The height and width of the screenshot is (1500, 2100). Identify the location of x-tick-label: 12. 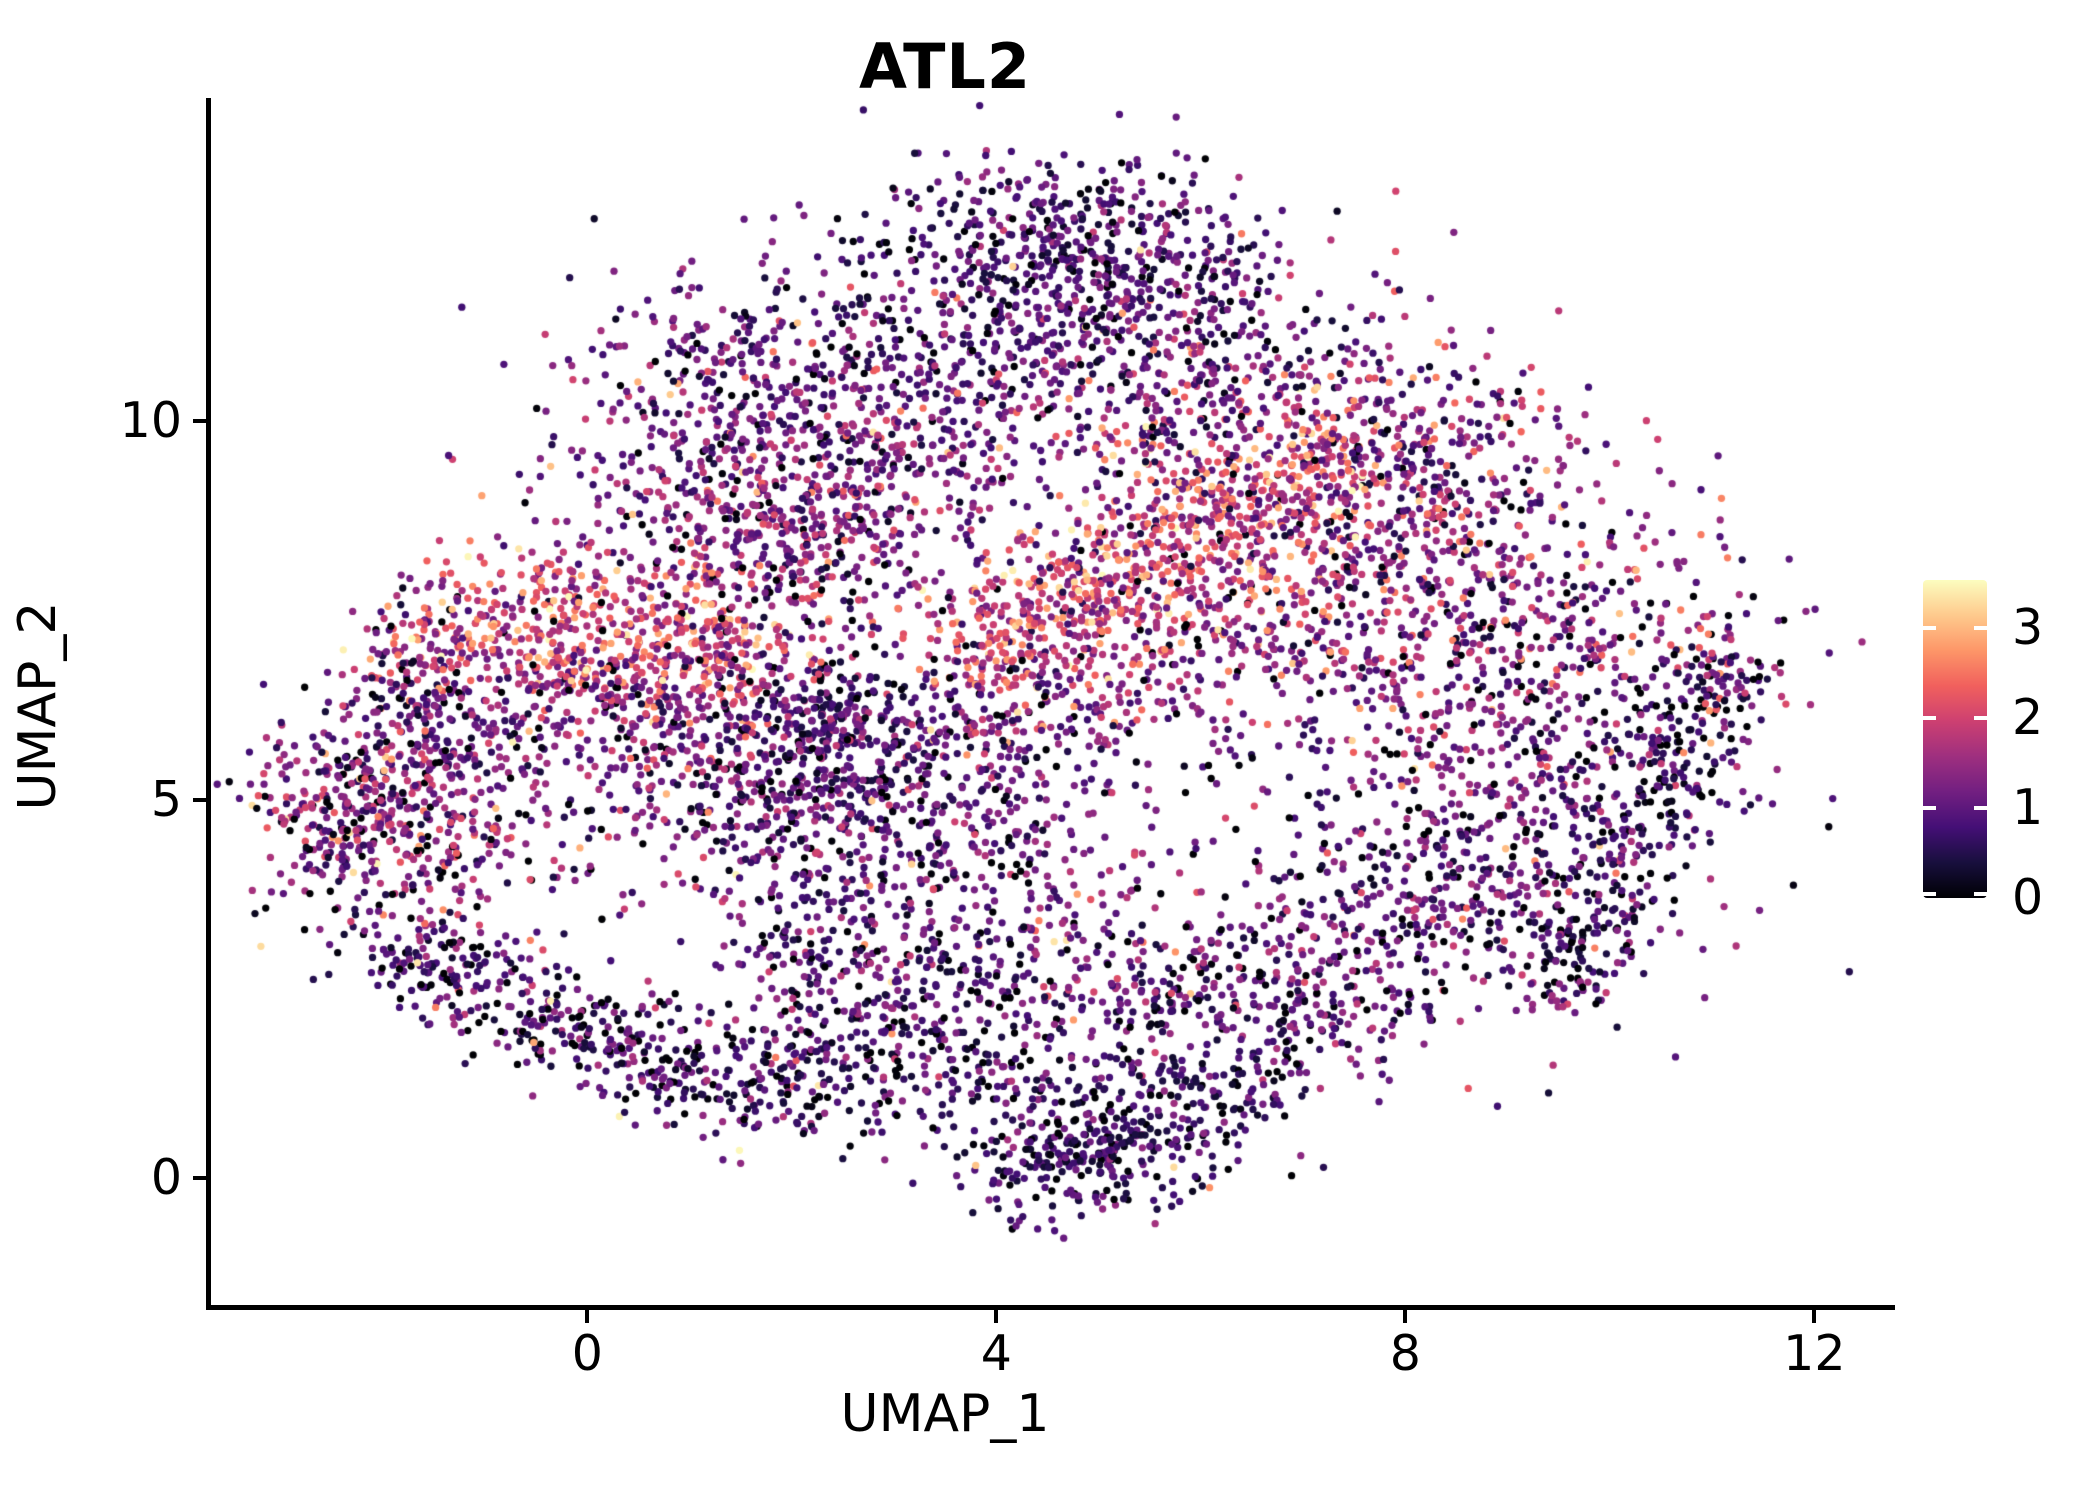
(1814, 1353).